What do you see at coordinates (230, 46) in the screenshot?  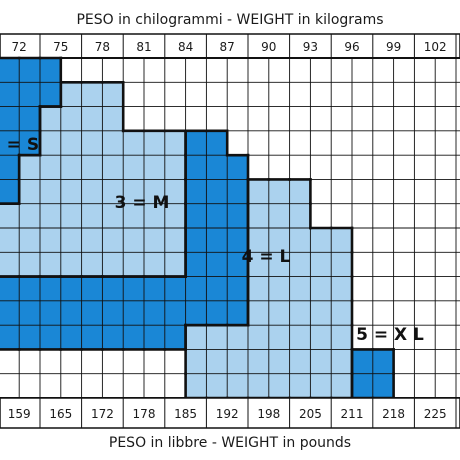 I see `kg-band` at bounding box center [230, 46].